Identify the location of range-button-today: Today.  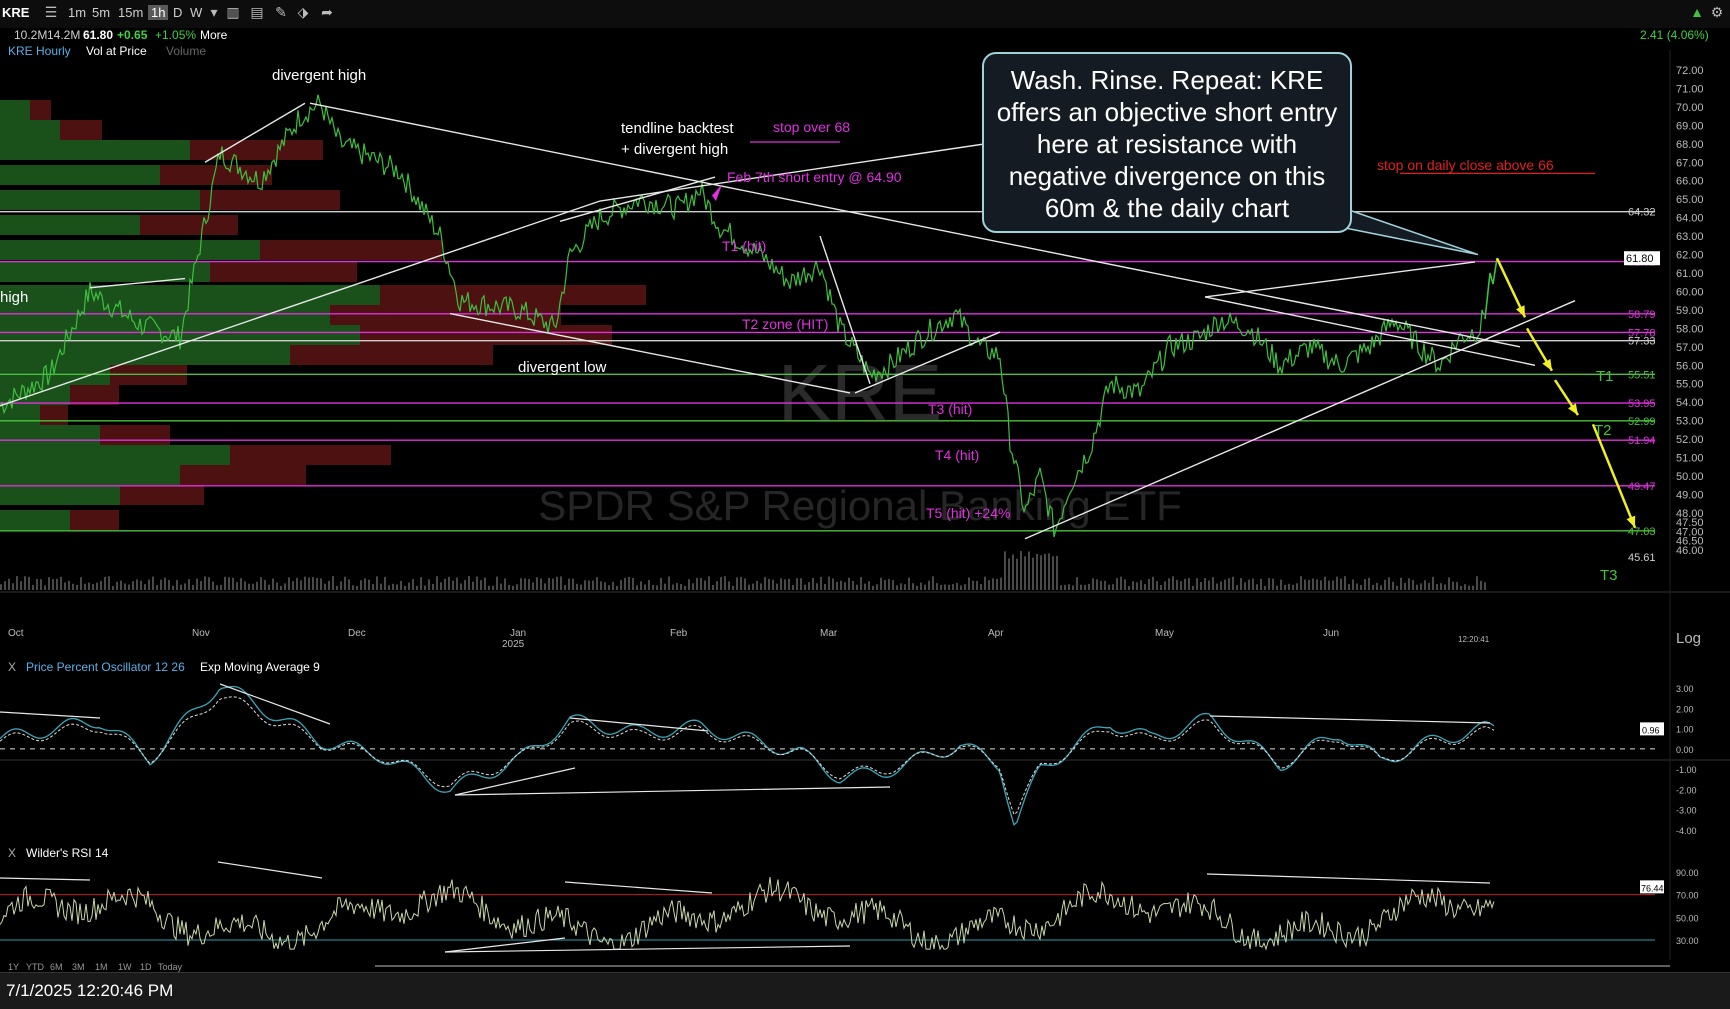
(170, 967).